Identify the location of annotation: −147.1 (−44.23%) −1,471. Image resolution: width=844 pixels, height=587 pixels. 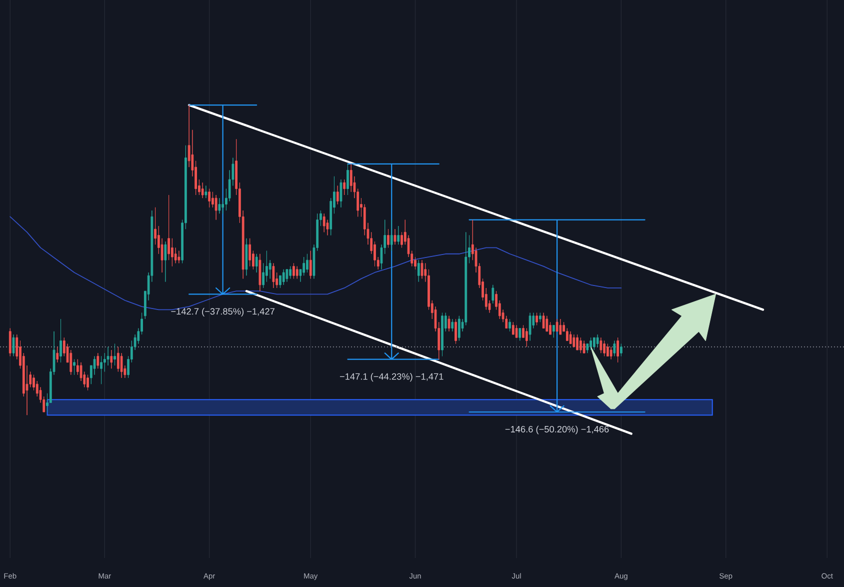
(392, 377).